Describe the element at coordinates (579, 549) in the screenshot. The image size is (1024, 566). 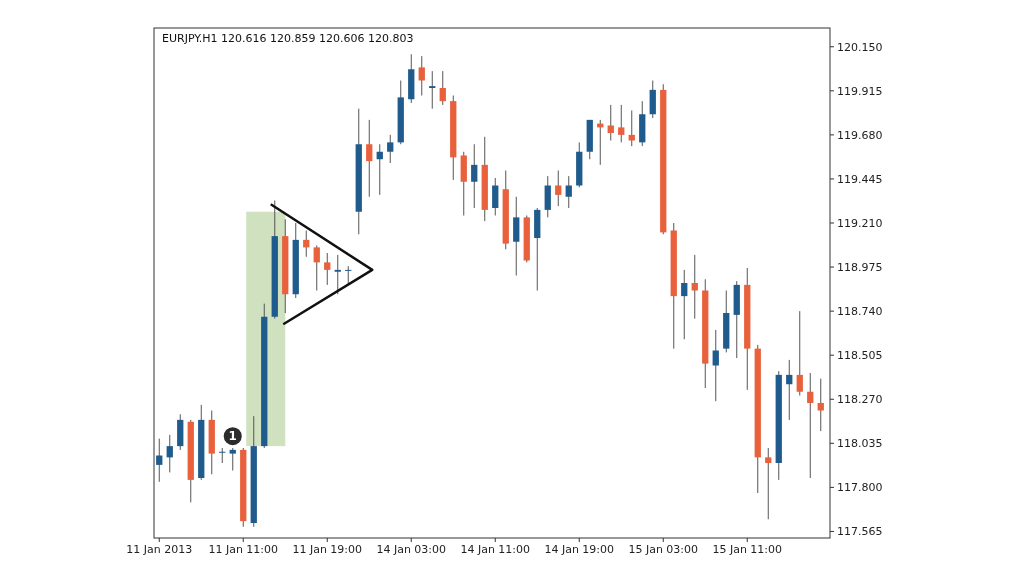
I see `x-tick-label: 14 Jan 19:00` at that location.